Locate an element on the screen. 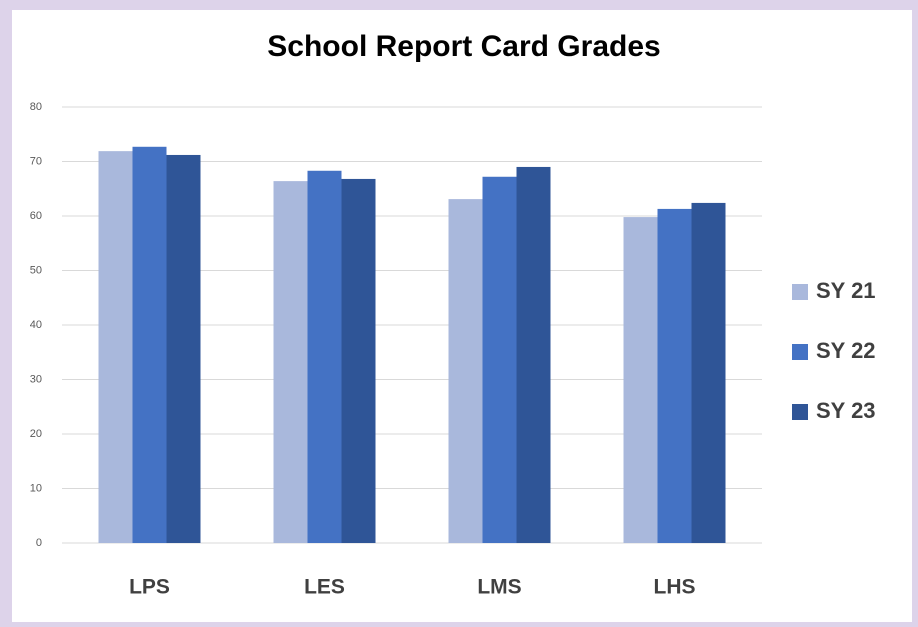  legend-label: SY 23 is located at coordinates (846, 410).